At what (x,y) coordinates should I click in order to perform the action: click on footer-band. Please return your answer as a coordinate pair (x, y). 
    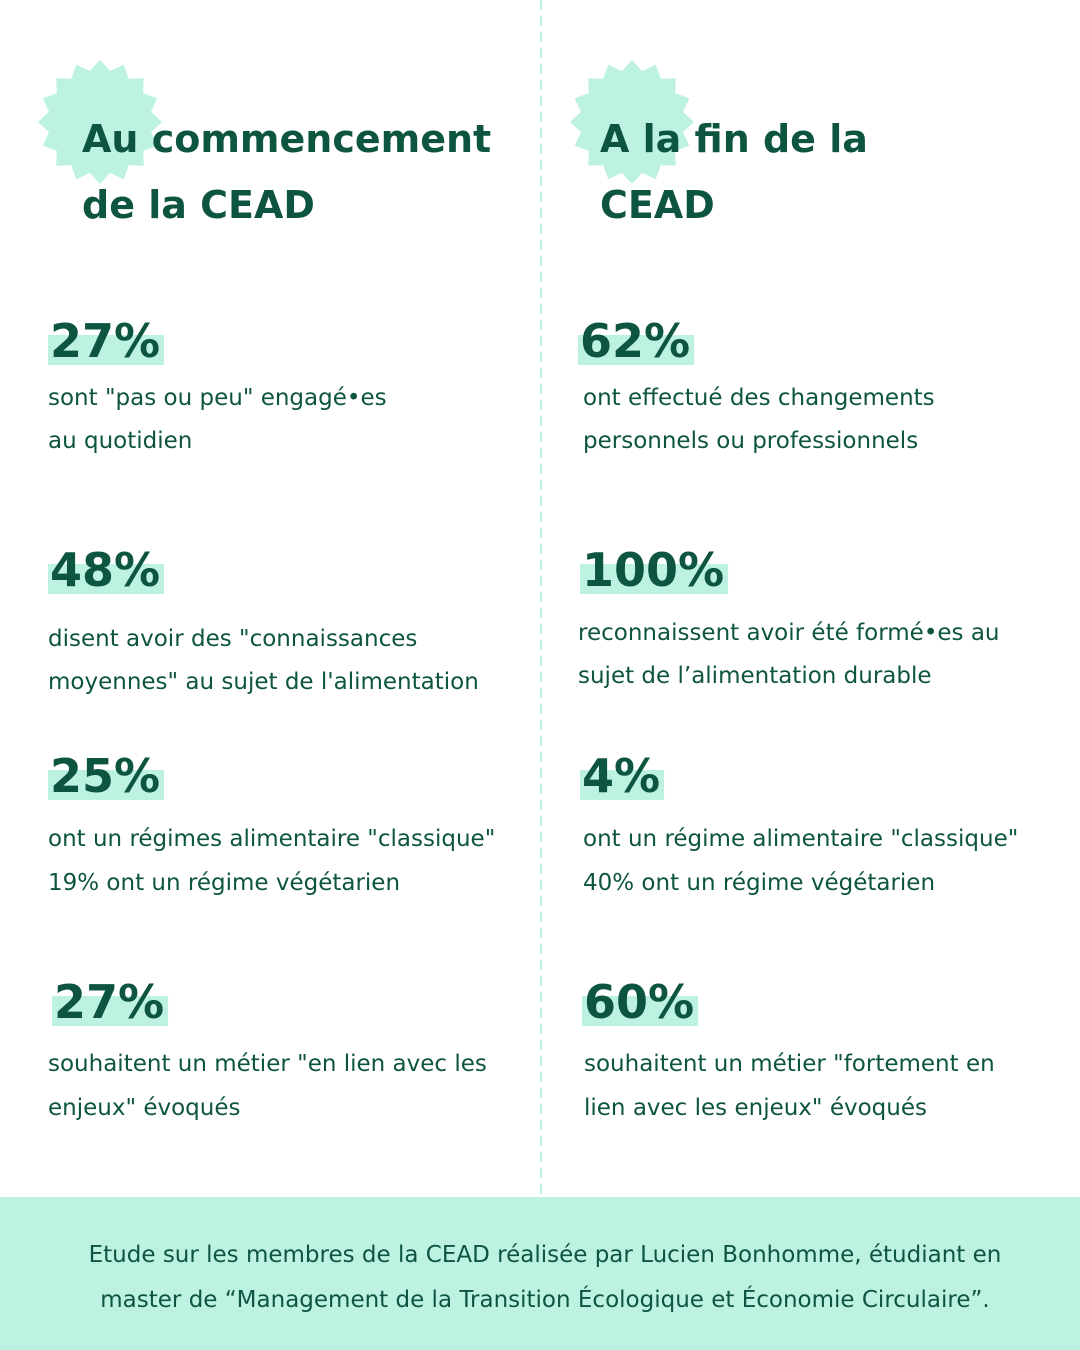
    Looking at the image, I should click on (540, 1273).